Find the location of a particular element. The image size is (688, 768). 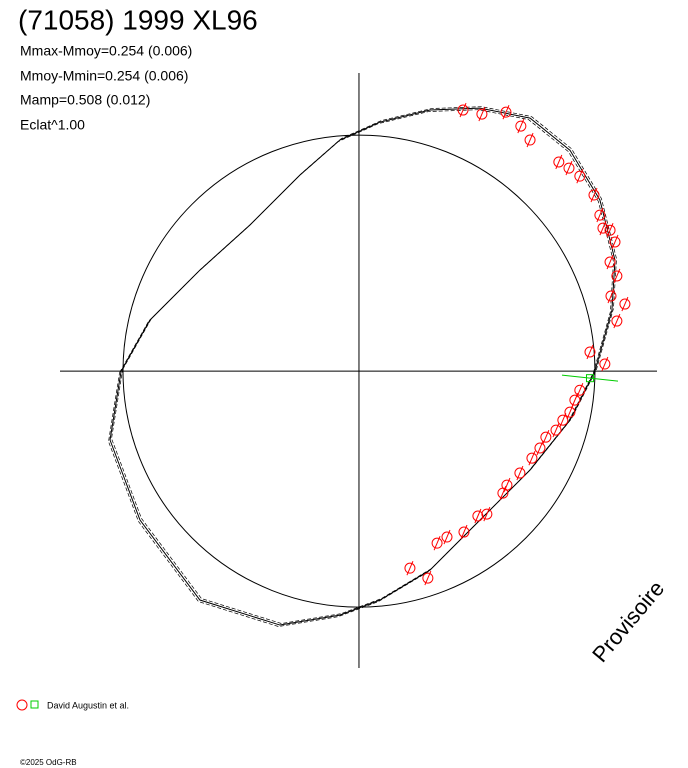

copyright: ©2025 OdG-RB is located at coordinates (48, 762).